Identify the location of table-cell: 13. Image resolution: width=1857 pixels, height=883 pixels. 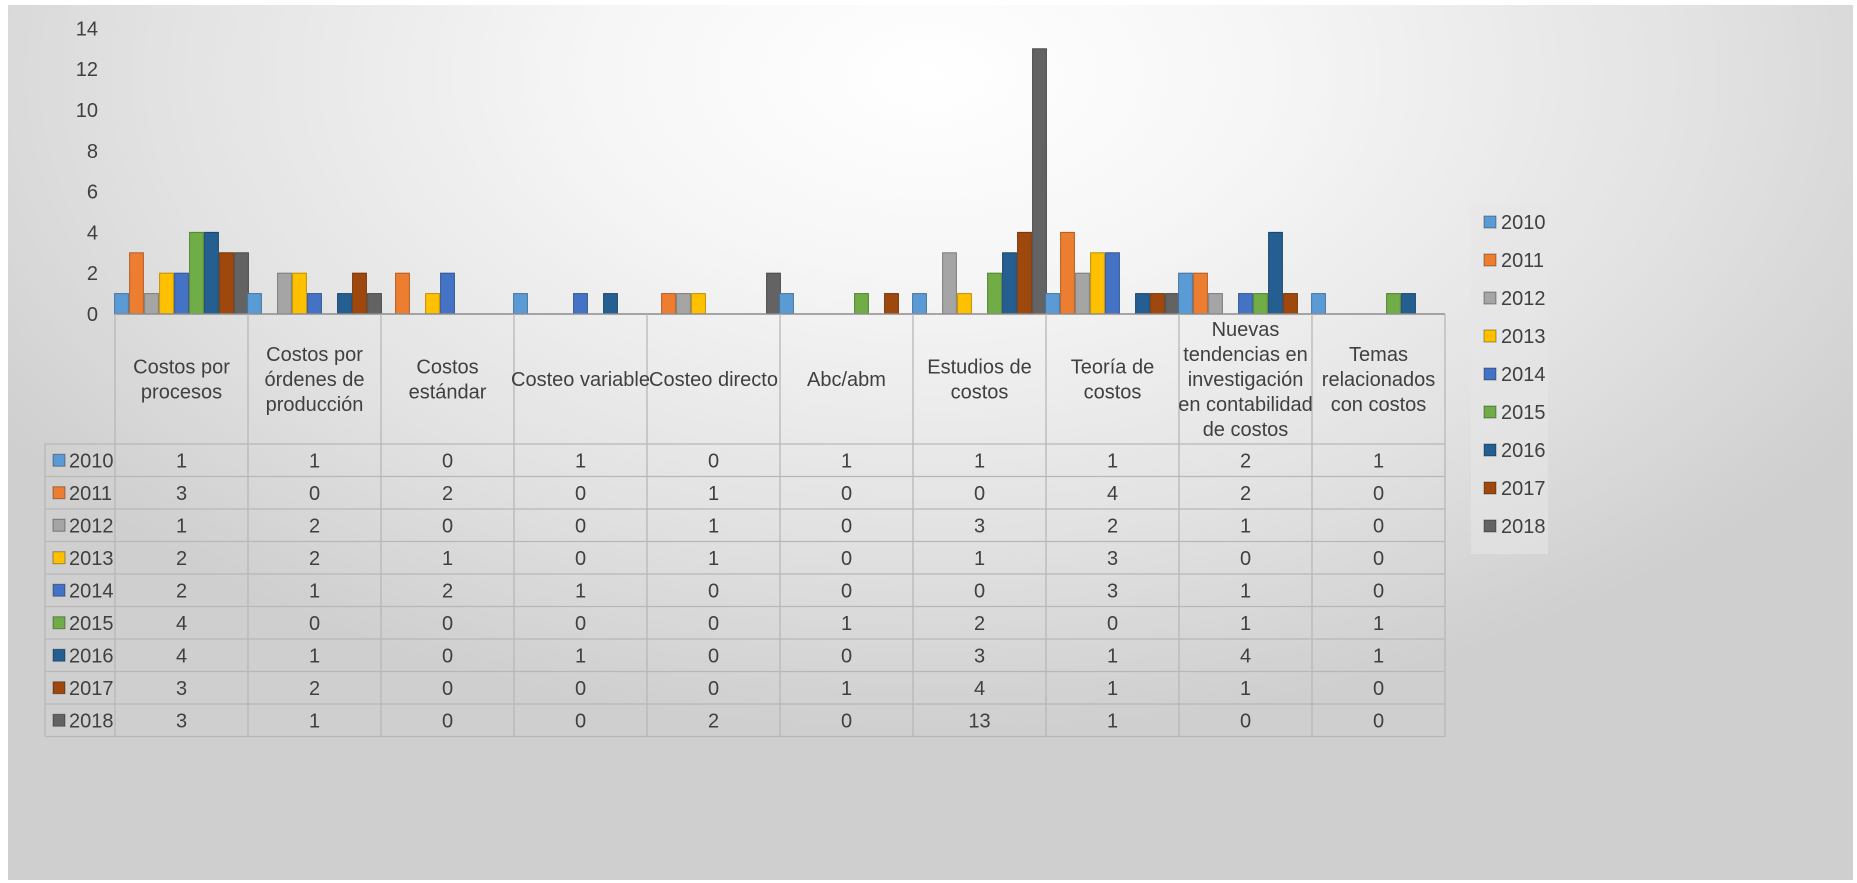
(979, 721).